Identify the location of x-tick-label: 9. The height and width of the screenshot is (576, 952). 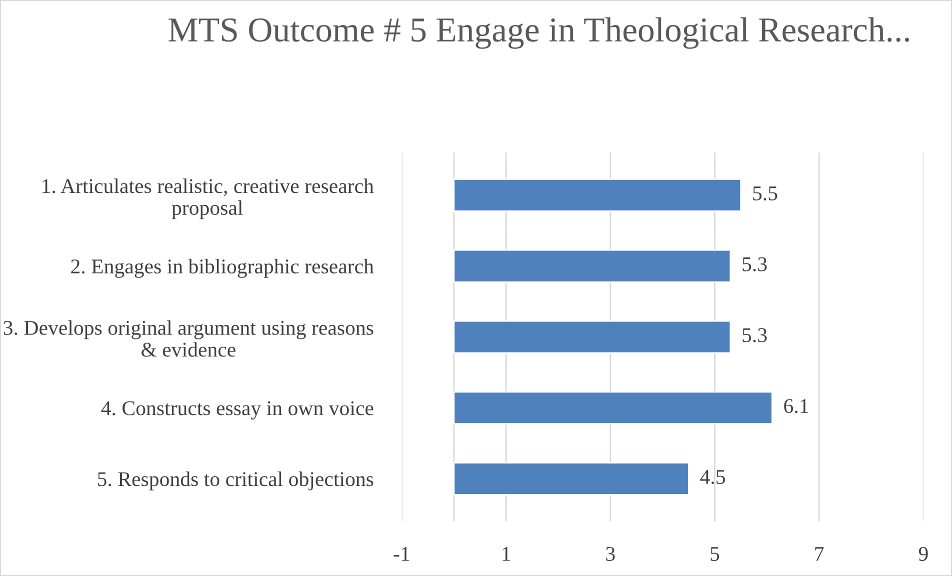
(923, 553).